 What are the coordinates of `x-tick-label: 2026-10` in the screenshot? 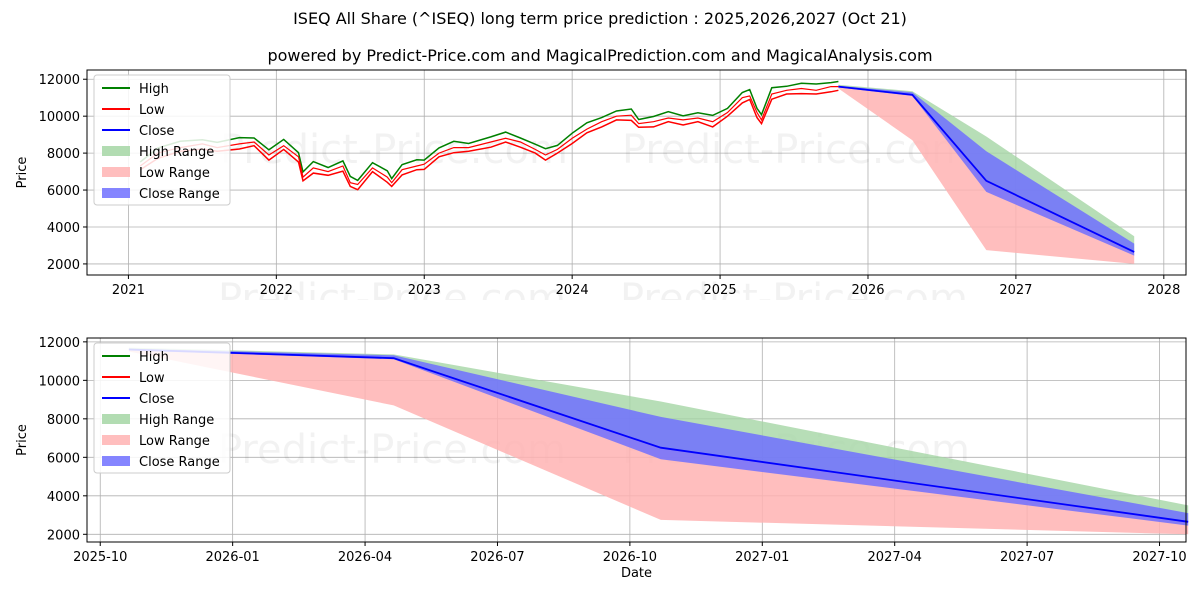 It's located at (630, 557).